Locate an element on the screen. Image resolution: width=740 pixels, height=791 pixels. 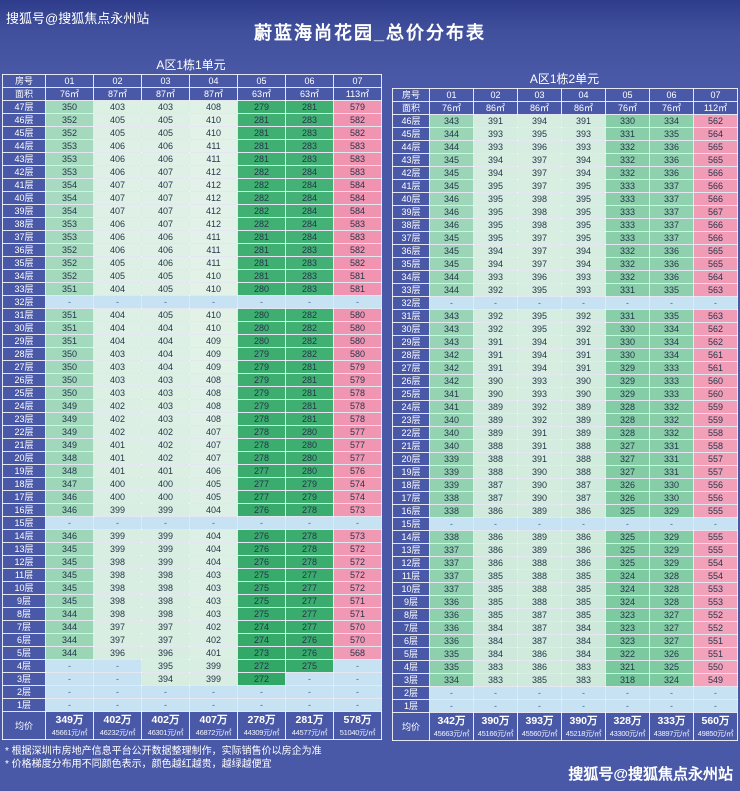
price-cell: 333 is located at coordinates (671, 394).